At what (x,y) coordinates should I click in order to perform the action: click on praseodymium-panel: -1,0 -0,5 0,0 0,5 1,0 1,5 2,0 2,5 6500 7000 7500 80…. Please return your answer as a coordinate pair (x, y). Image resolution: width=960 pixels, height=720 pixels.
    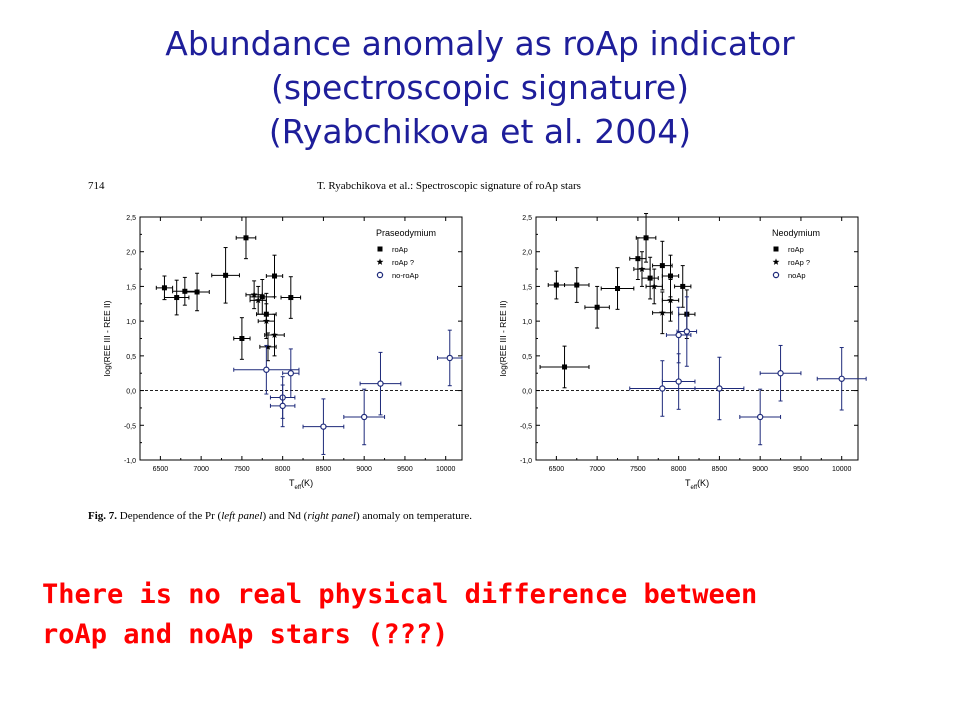
    Looking at the image, I should click on (282, 353).